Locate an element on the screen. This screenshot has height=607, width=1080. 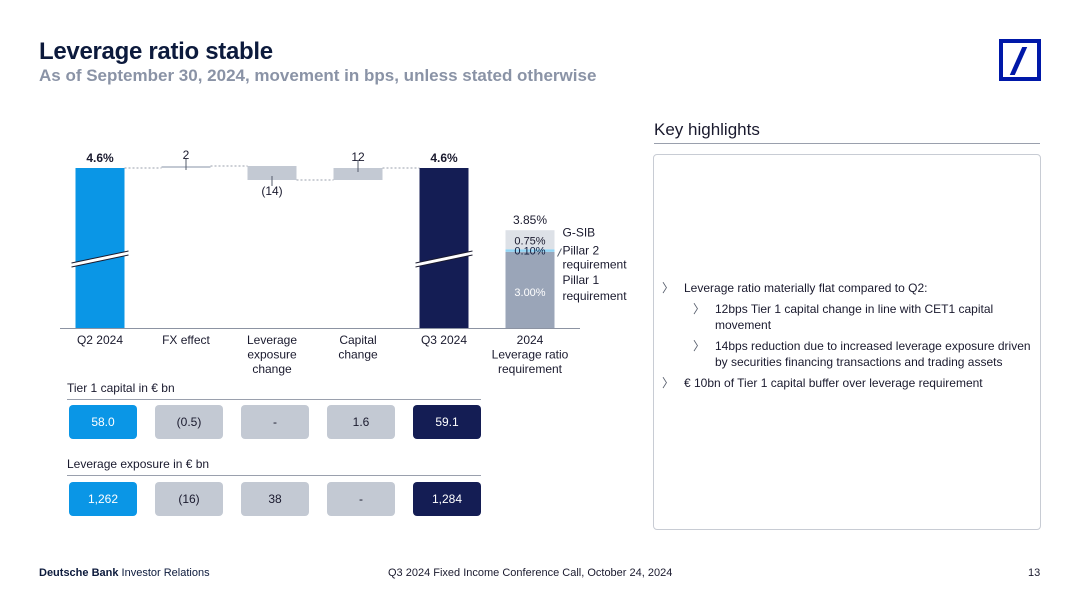
bar-gsib is located at coordinates (530, 240).